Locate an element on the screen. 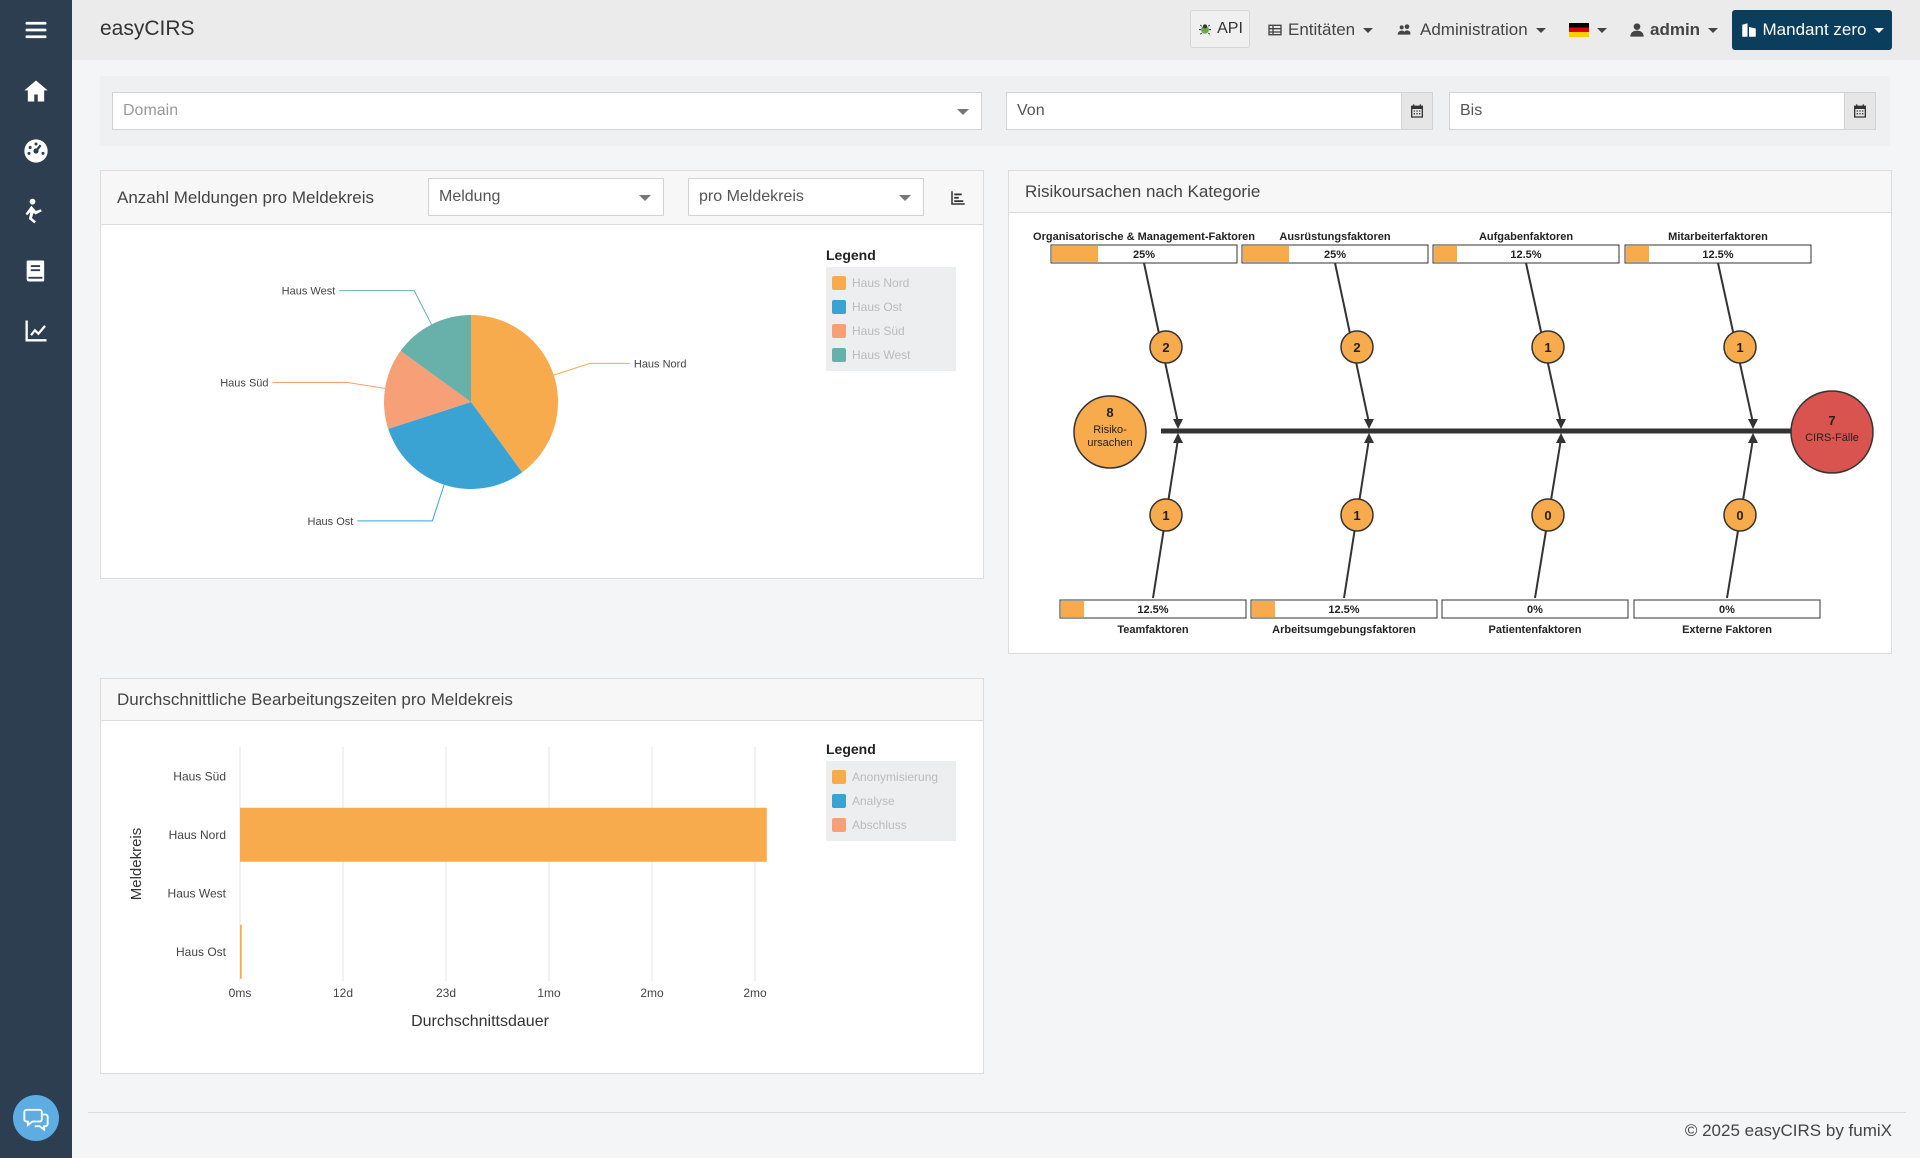  bar-legend-item: Analyse is located at coordinates (891, 801).